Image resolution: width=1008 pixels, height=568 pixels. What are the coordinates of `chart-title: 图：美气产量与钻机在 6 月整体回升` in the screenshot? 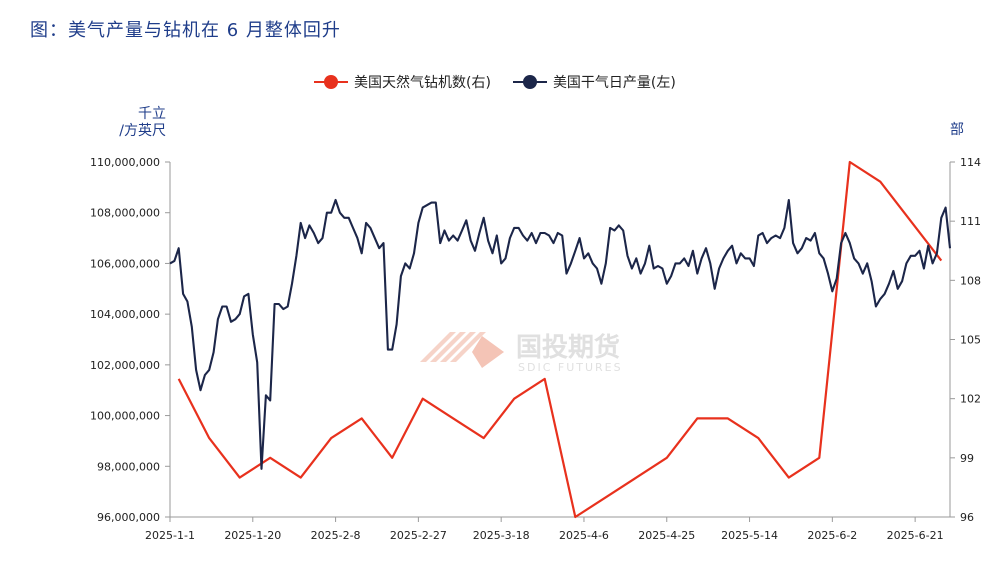 It's located at (185, 30).